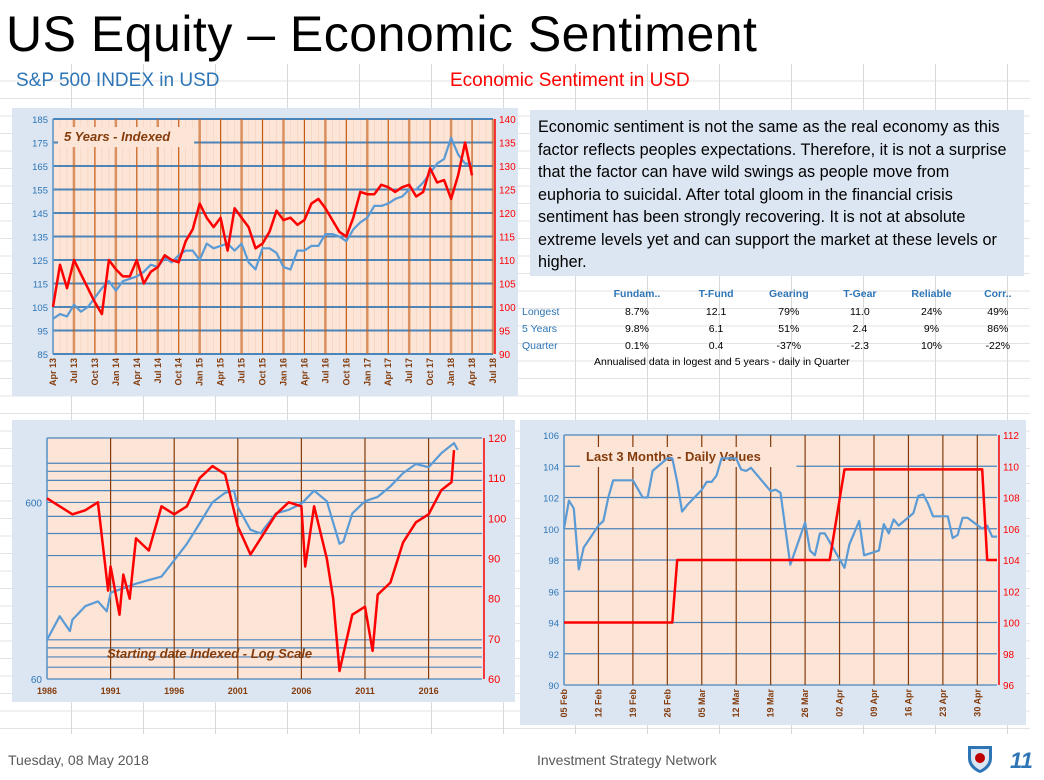 The height and width of the screenshot is (780, 1044). Describe the element at coordinates (932, 311) in the screenshot. I see `table-cell: 24%` at that location.